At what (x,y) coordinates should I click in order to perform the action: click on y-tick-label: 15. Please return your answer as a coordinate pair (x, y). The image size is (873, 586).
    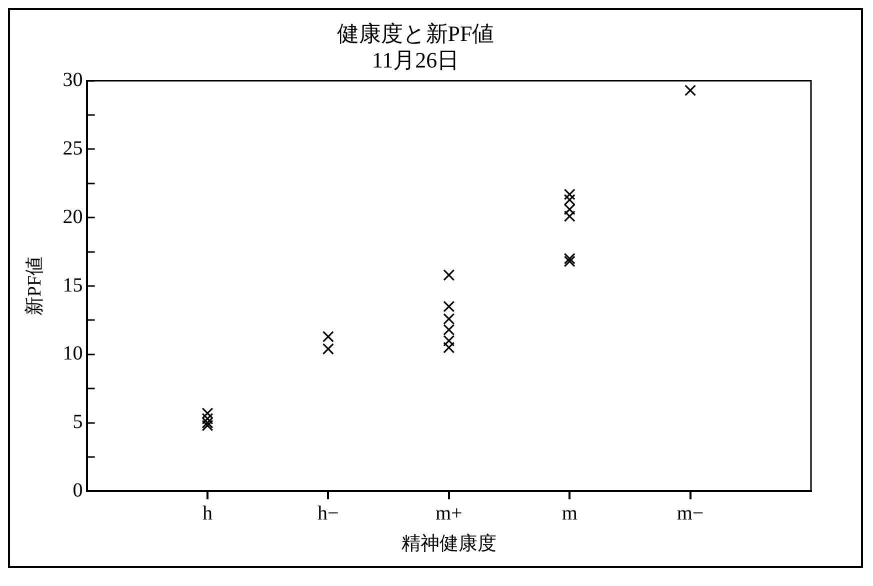
    Looking at the image, I should click on (72, 285).